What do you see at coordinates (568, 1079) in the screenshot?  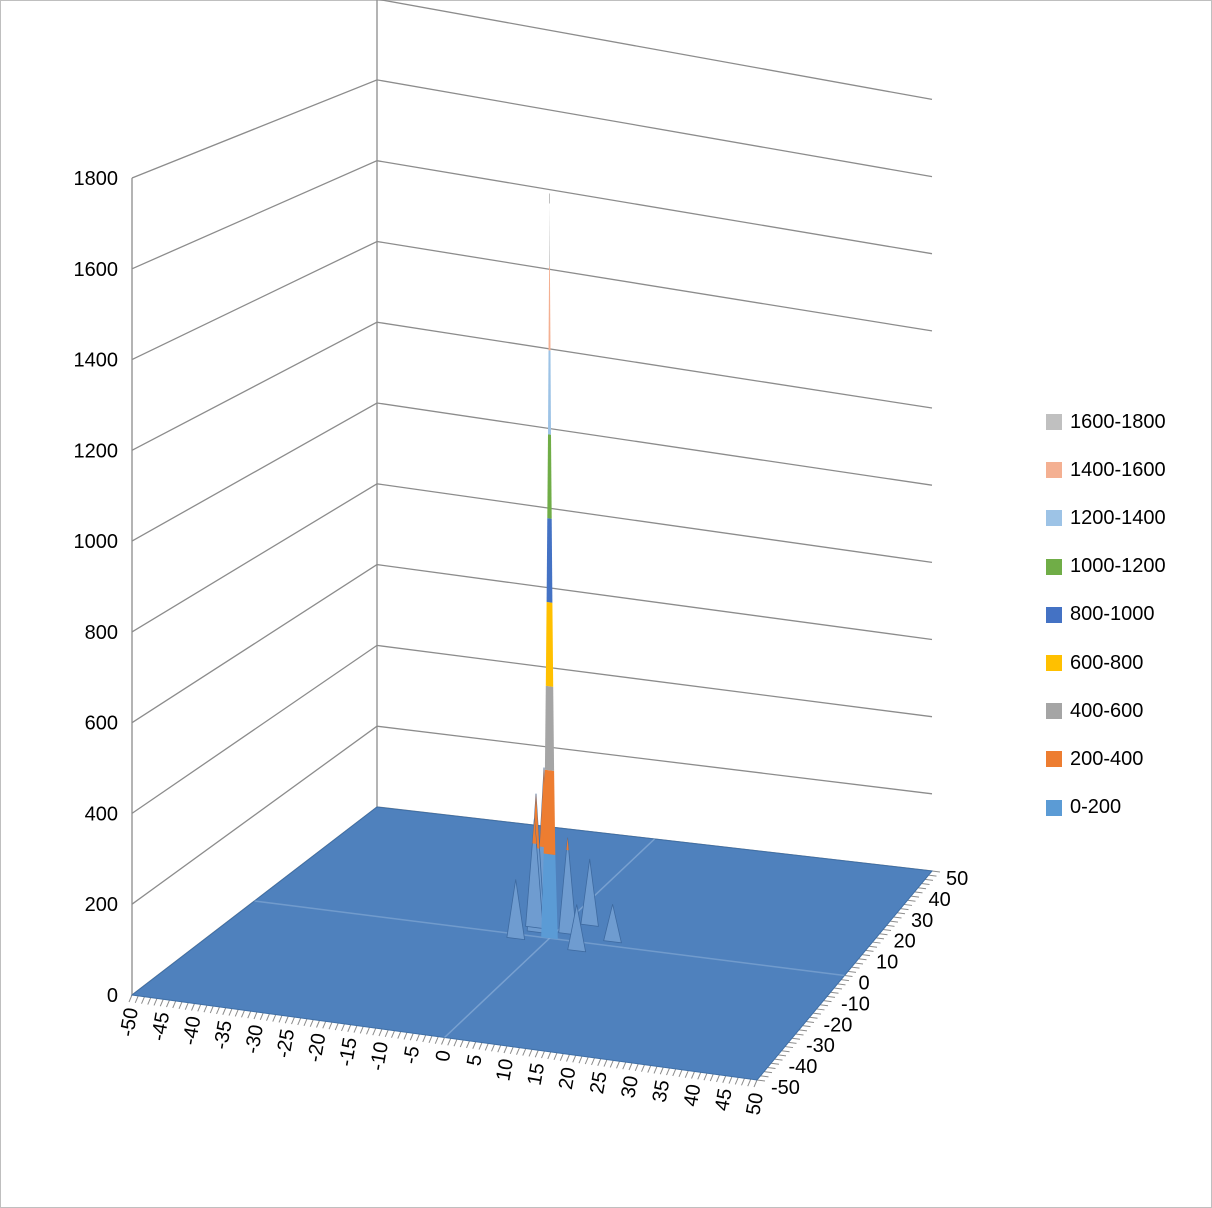 I see `front-axis-tick-label: 20` at bounding box center [568, 1079].